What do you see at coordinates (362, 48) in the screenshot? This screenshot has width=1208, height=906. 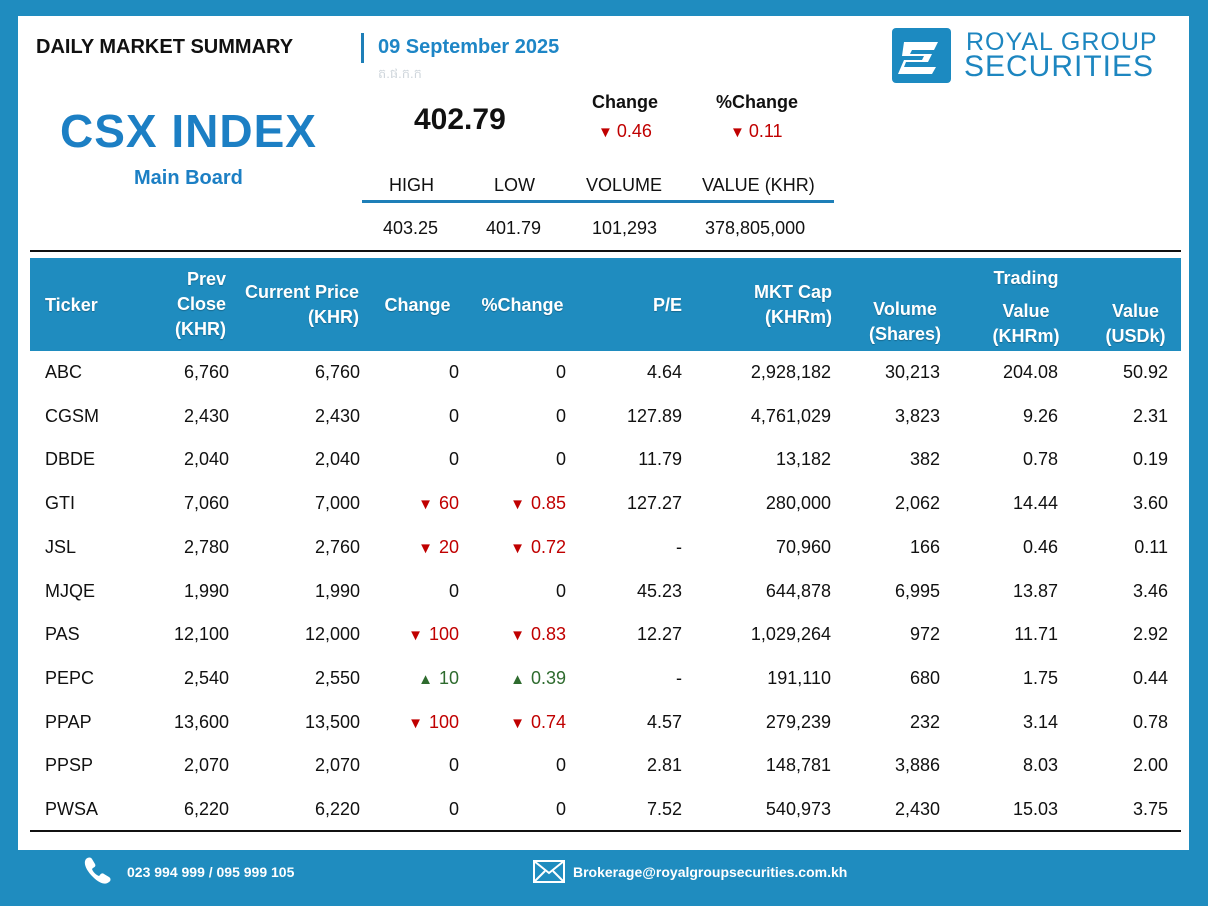 I see `title-separator` at bounding box center [362, 48].